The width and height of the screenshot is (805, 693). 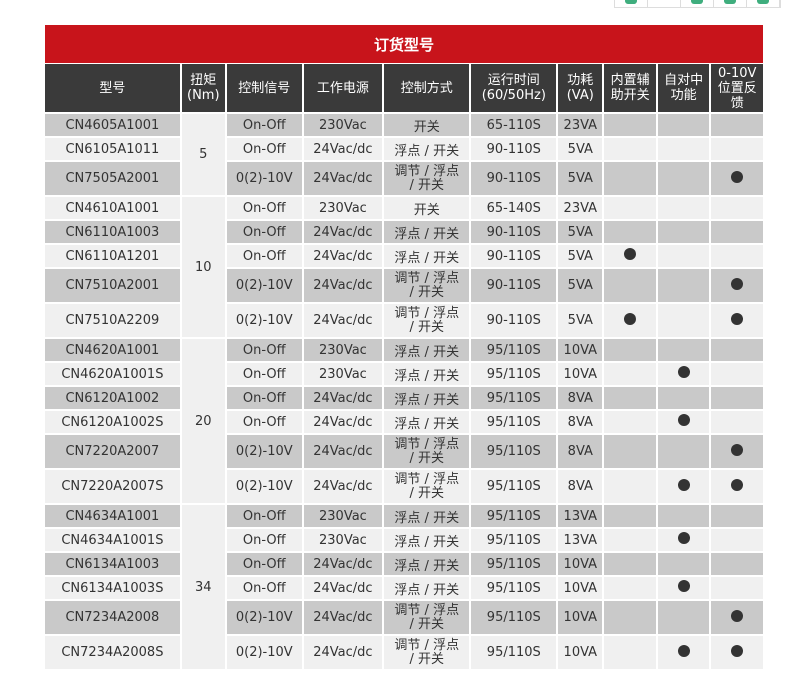 What do you see at coordinates (427, 126) in the screenshot?
I see `cell-control-mode: 开关` at bounding box center [427, 126].